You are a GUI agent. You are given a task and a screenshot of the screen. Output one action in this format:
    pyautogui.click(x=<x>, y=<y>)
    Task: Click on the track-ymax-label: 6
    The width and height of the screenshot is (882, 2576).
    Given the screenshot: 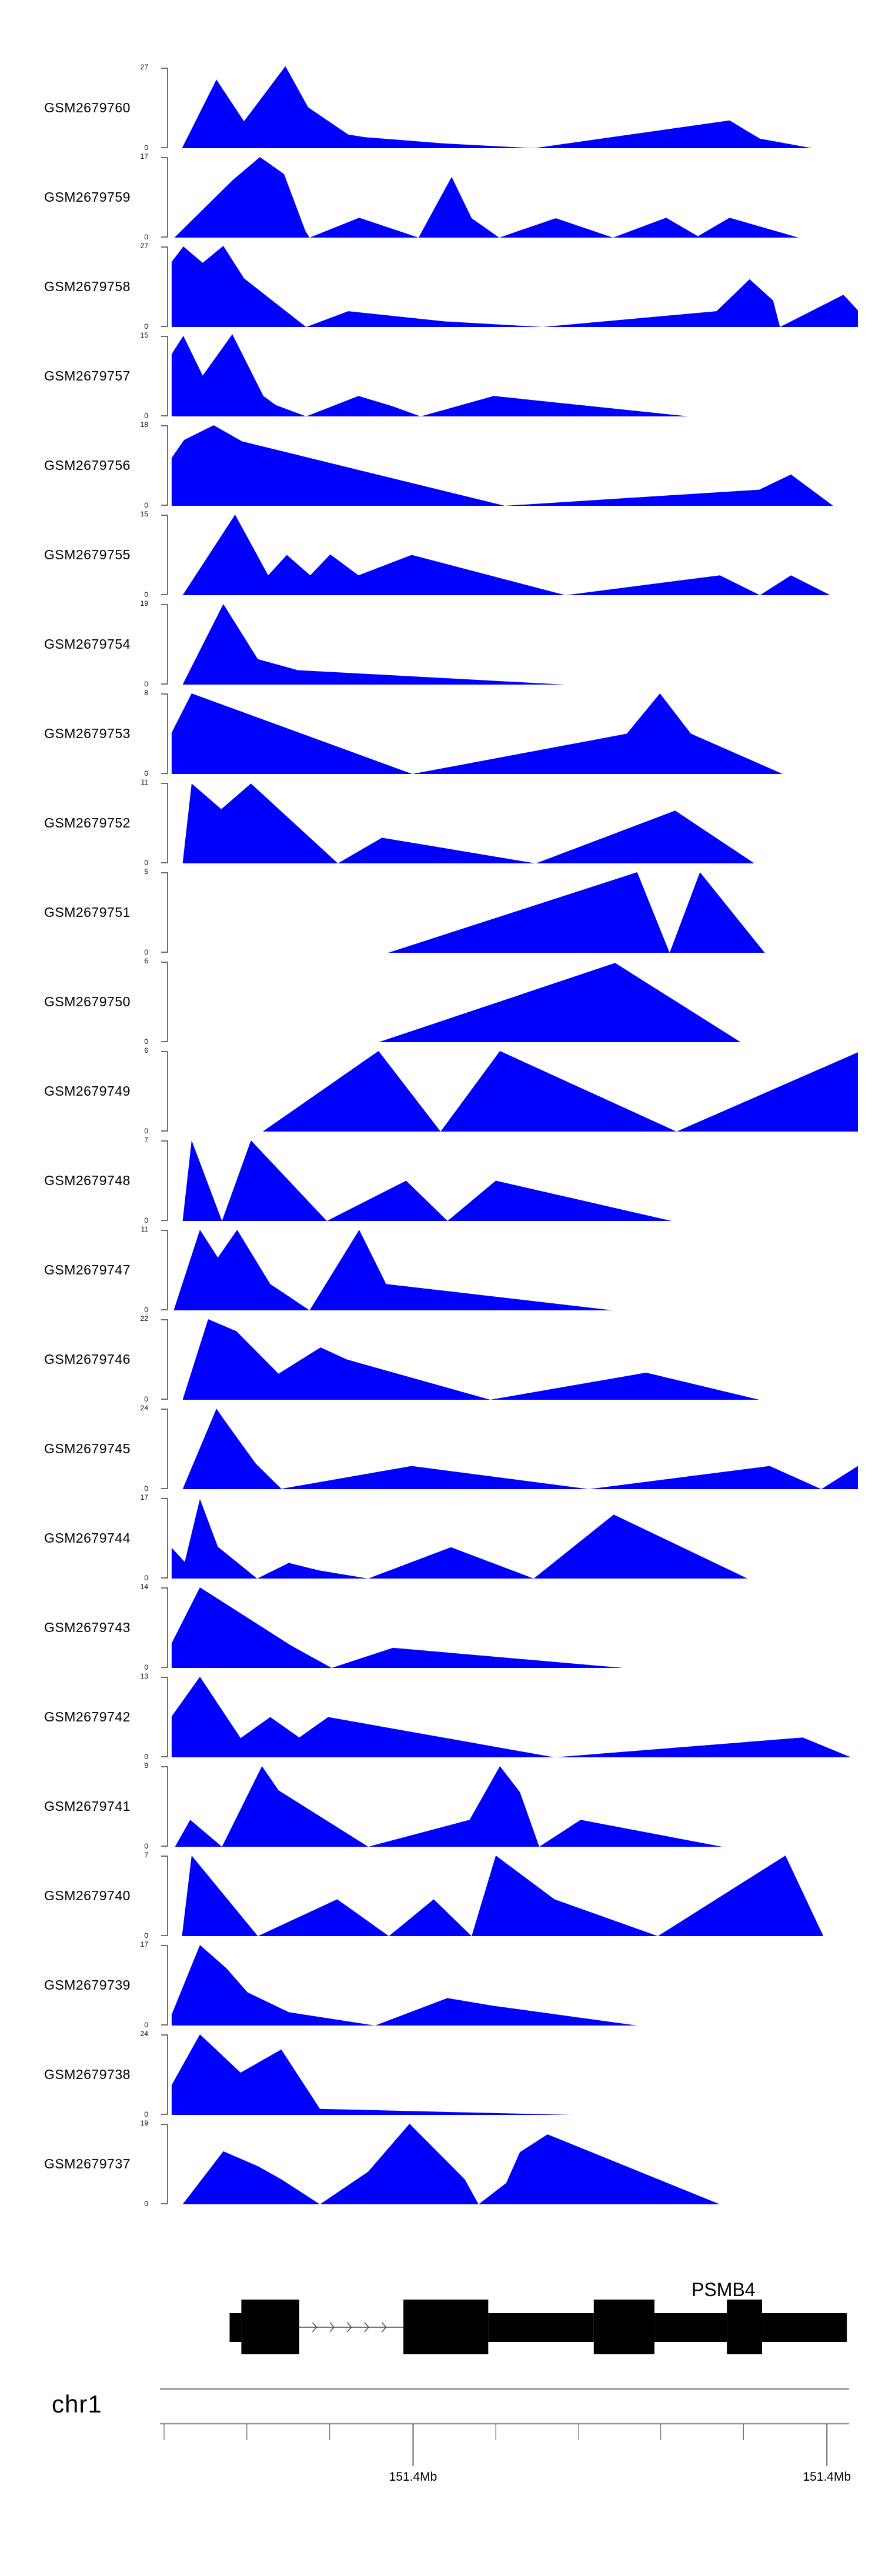 What is the action you would take?
    pyautogui.click(x=146, y=961)
    